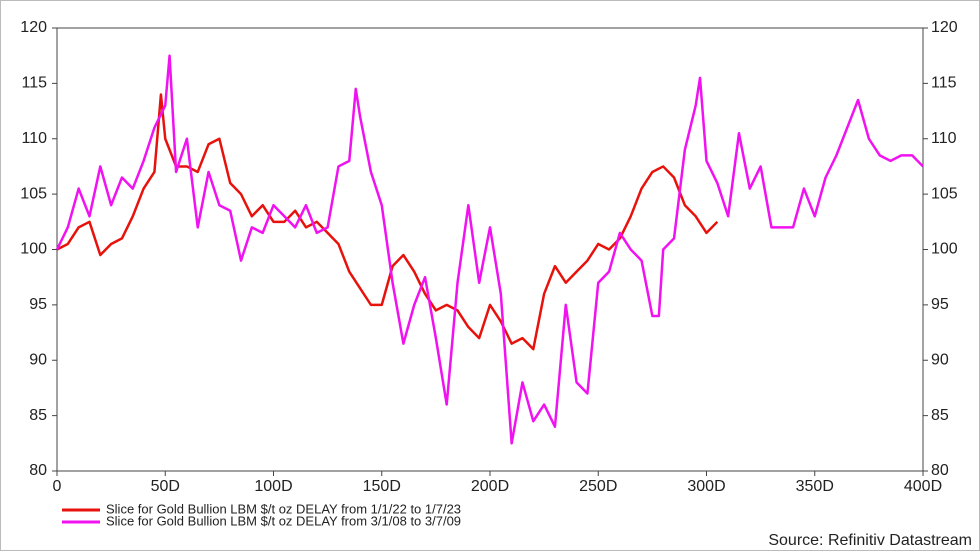 Image resolution: width=980 pixels, height=551 pixels. Describe the element at coordinates (870, 540) in the screenshot. I see `source: Source: Refinitiv Datastream` at that location.